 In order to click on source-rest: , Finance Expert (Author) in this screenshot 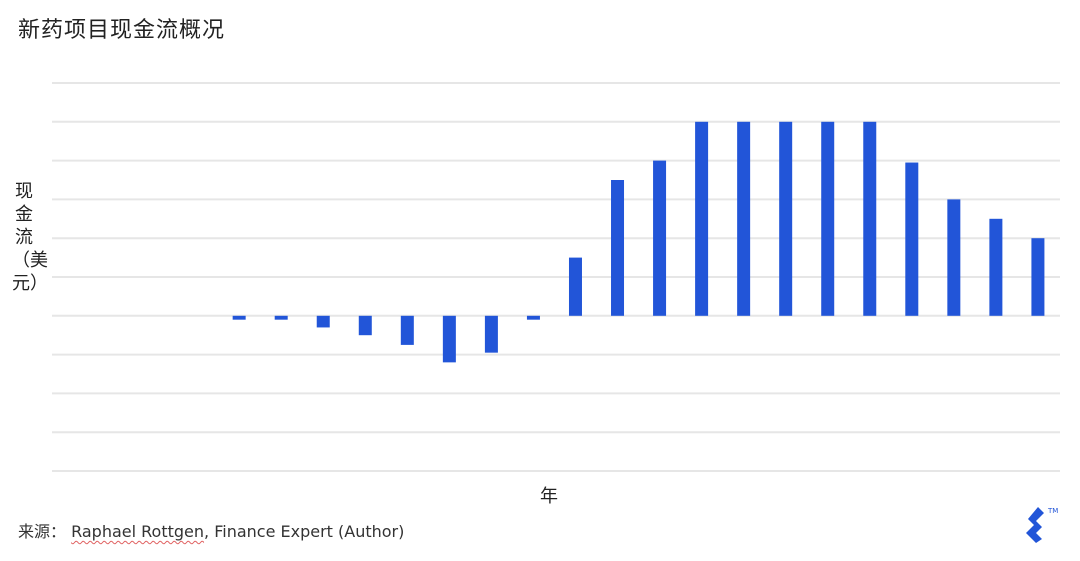, I will do `click(304, 531)`.